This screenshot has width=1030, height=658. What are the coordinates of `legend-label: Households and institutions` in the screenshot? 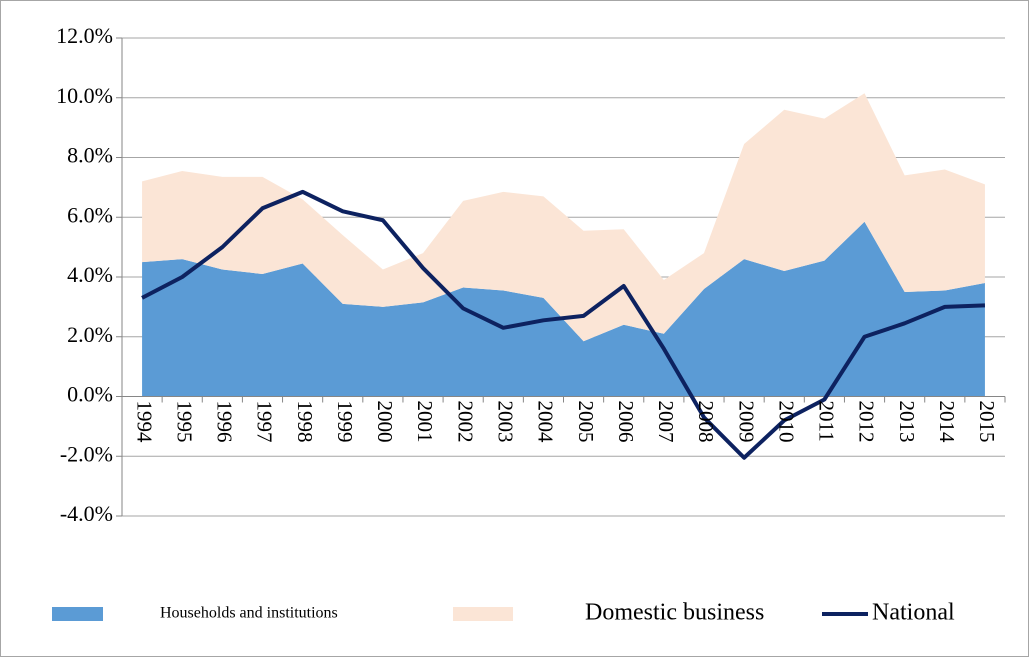 It's located at (249, 613).